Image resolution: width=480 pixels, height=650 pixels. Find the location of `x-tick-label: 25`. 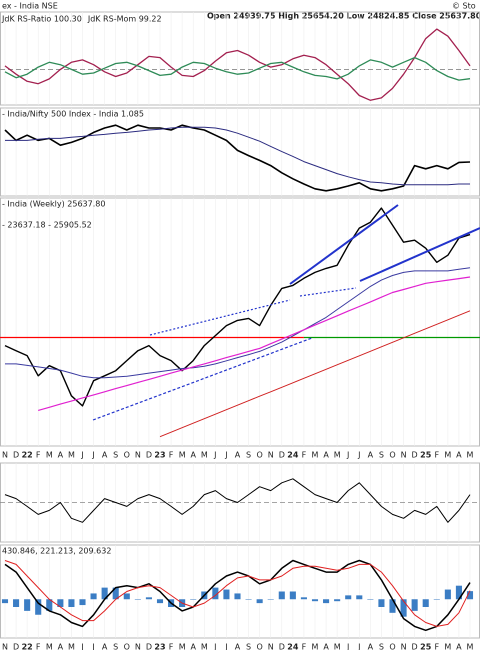

x-tick-label: 25 is located at coordinates (426, 455).